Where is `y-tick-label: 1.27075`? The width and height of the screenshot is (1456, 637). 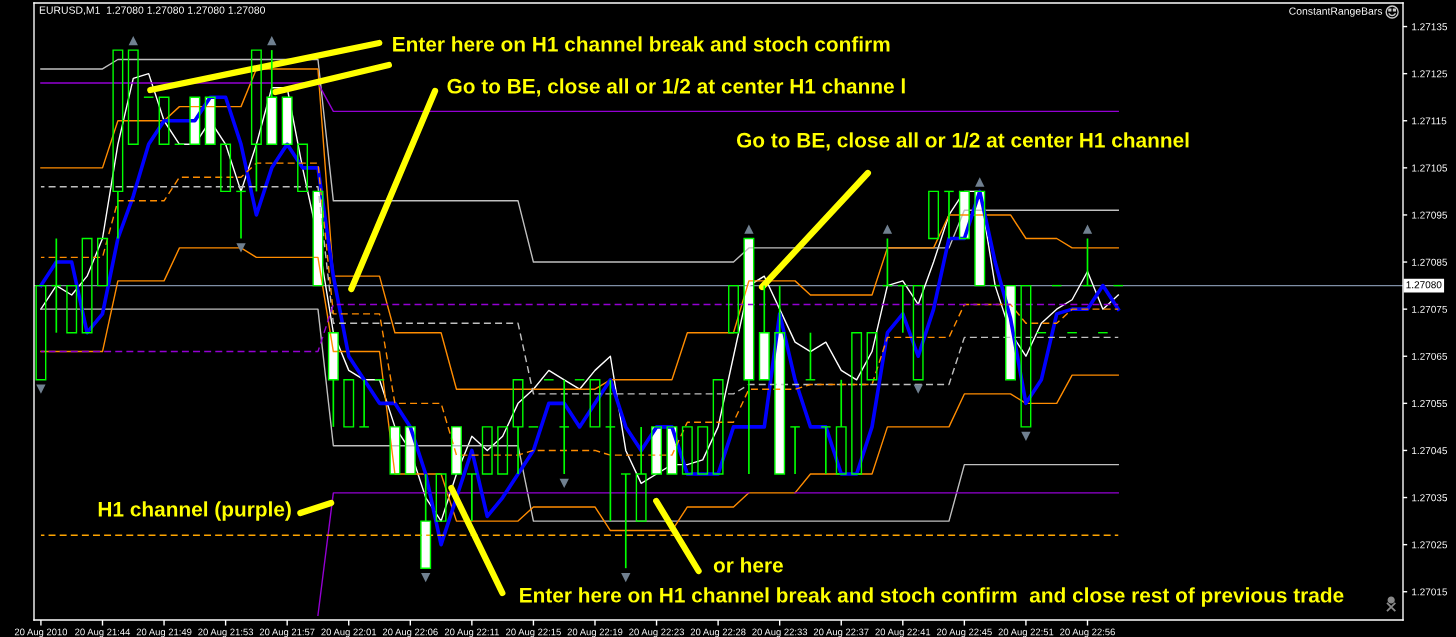 y-tick-label: 1.27075 is located at coordinates (1430, 309).